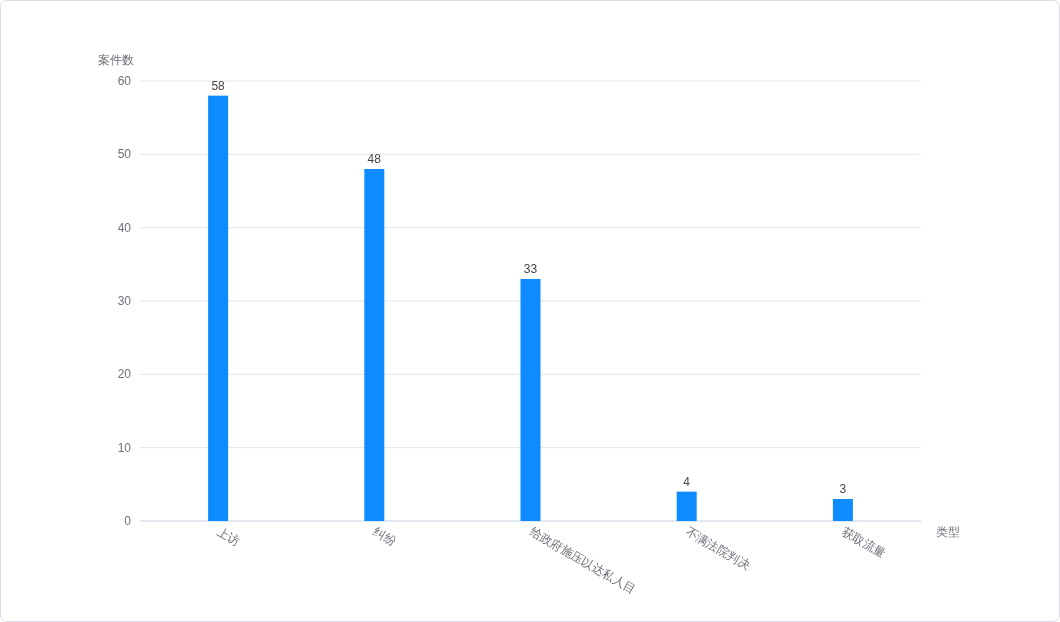  Describe the element at coordinates (228, 537) in the screenshot. I see `x-tick-label: 上访` at that location.